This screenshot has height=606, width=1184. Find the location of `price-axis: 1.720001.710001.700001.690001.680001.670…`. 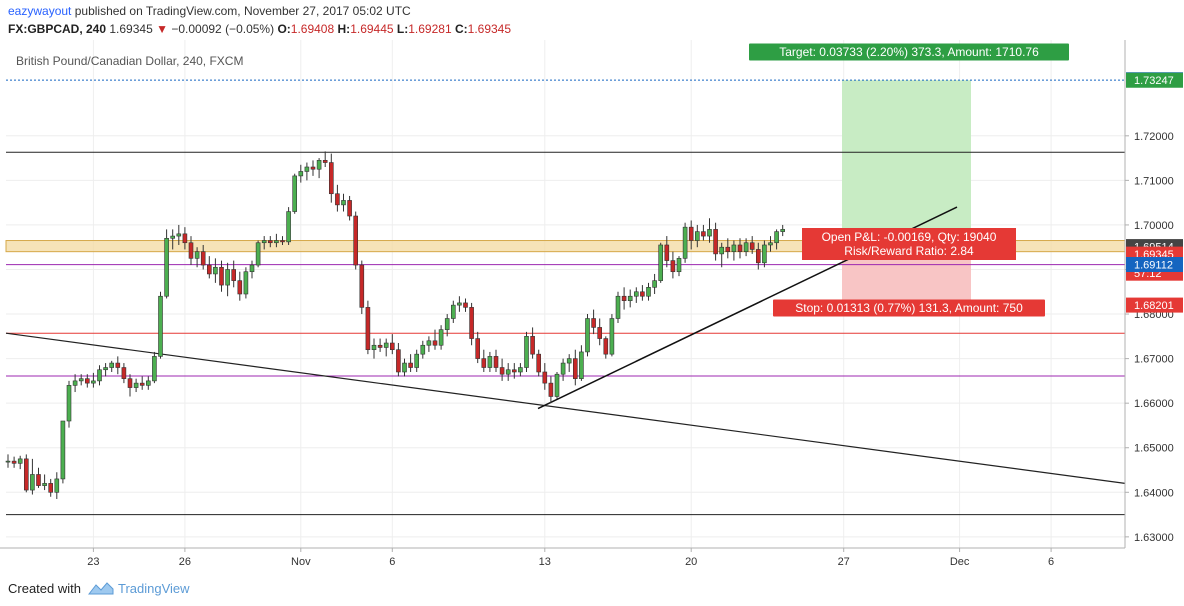

price-axis: 1.720001.710001.700001.690001.680001.670… is located at coordinates (1154, 305).